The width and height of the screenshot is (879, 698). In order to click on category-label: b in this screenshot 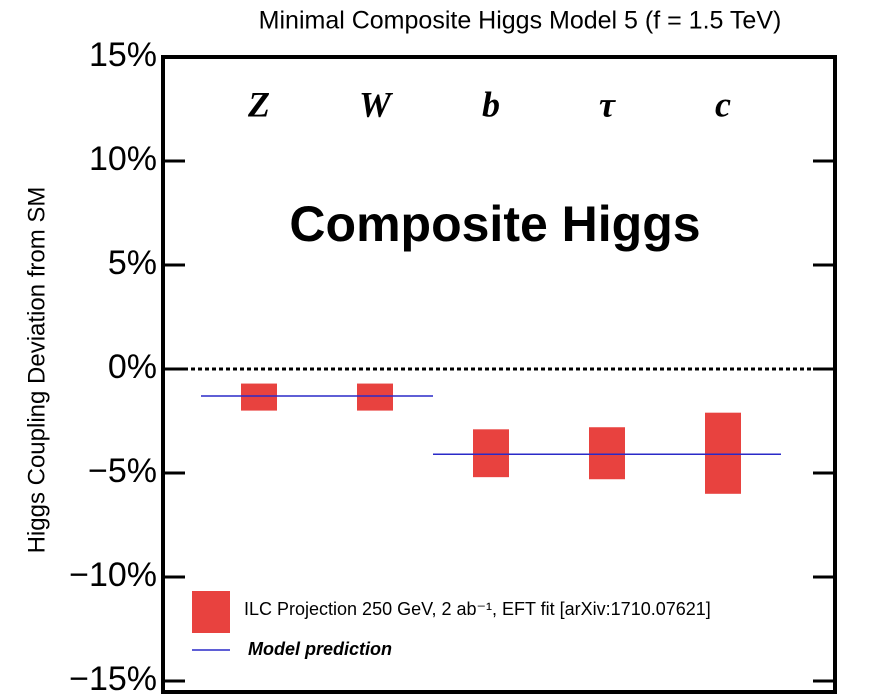, I will do `click(491, 104)`.